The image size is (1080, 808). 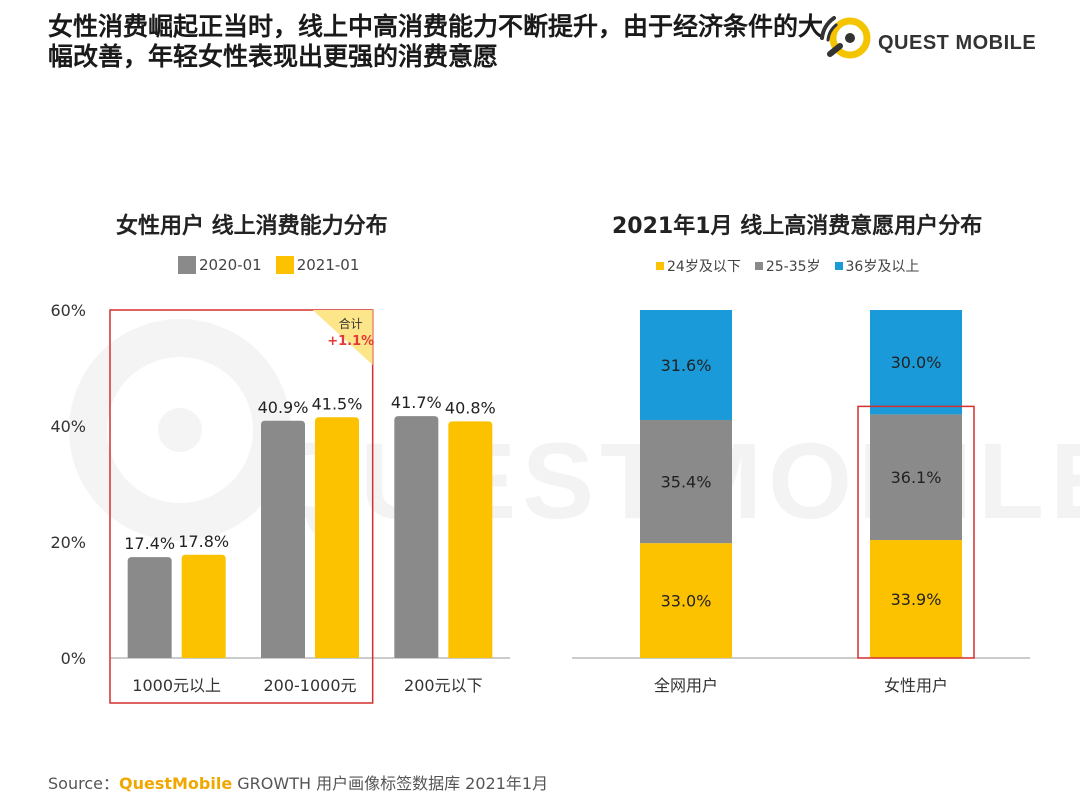 I want to click on left-chart-title: 女性用户 线上消费能力分布, so click(x=252, y=226).